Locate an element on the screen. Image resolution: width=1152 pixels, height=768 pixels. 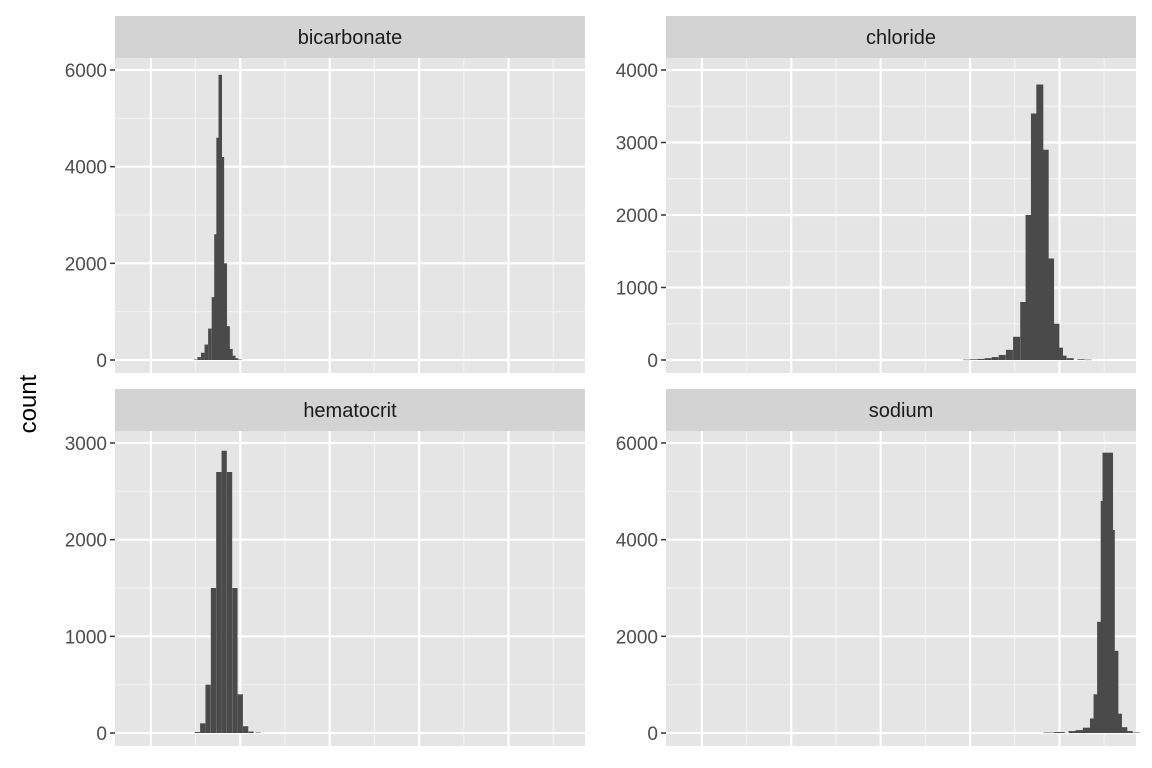
strip-label: chloride is located at coordinates (901, 38).